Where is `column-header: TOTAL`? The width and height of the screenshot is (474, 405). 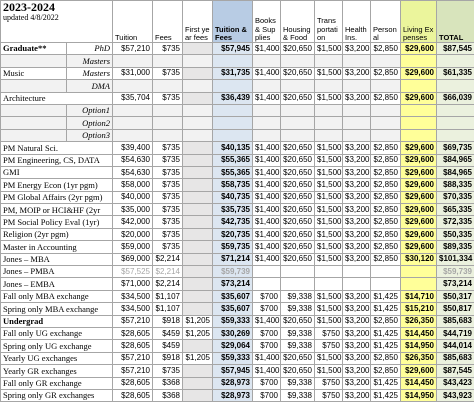
column-header: TOTAL is located at coordinates (455, 21).